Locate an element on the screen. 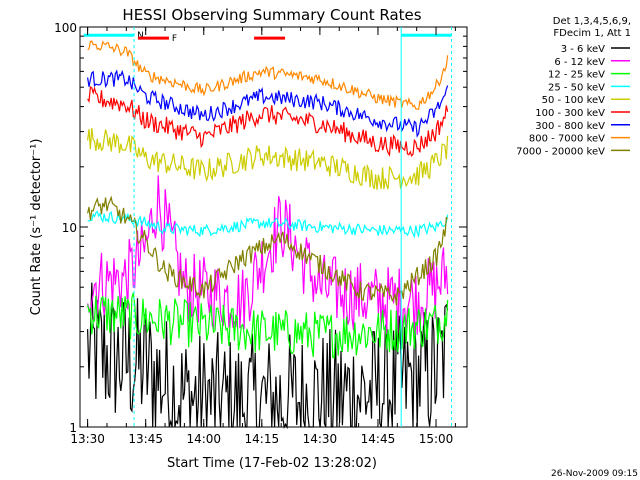 The width and height of the screenshot is (640, 480). x-tick-label-4: 14:30 is located at coordinates (320, 439).